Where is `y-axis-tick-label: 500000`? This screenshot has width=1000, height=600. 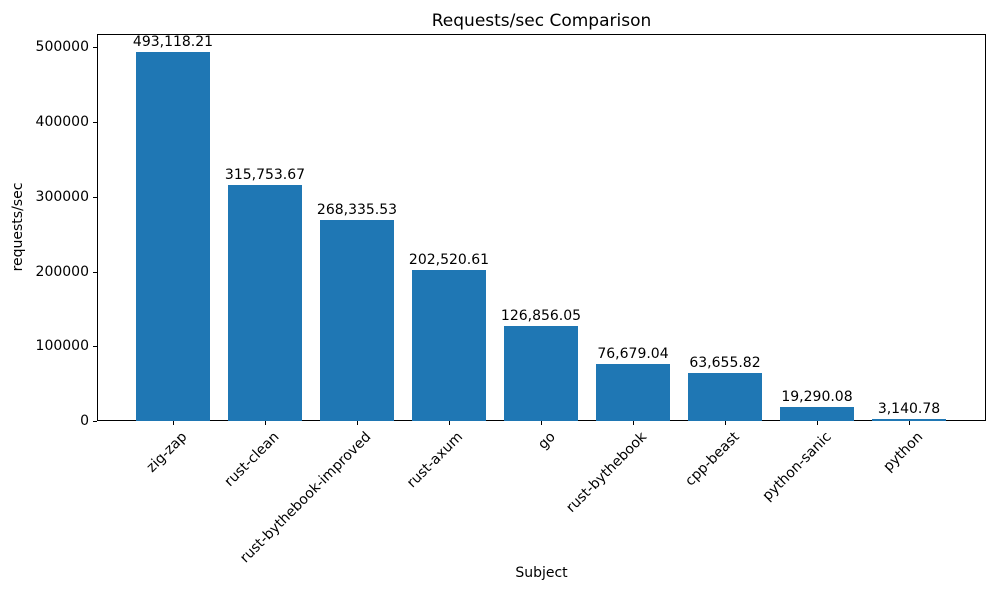 y-axis-tick-label: 500000 is located at coordinates (62, 47).